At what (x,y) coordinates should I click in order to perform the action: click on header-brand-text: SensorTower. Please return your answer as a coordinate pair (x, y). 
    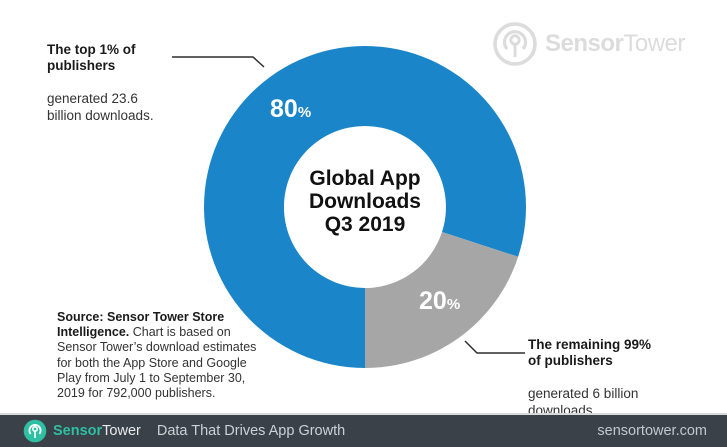
    Looking at the image, I should click on (615, 44).